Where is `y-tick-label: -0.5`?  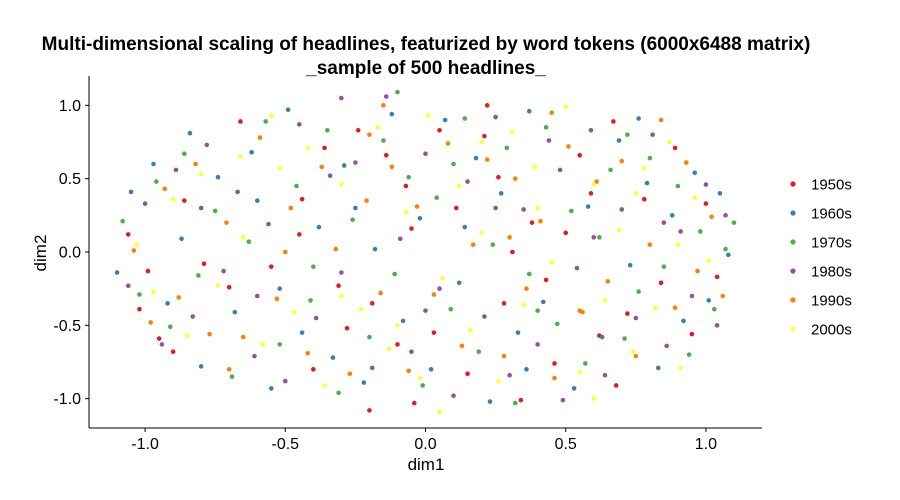 y-tick-label: -0.5 is located at coordinates (67, 326).